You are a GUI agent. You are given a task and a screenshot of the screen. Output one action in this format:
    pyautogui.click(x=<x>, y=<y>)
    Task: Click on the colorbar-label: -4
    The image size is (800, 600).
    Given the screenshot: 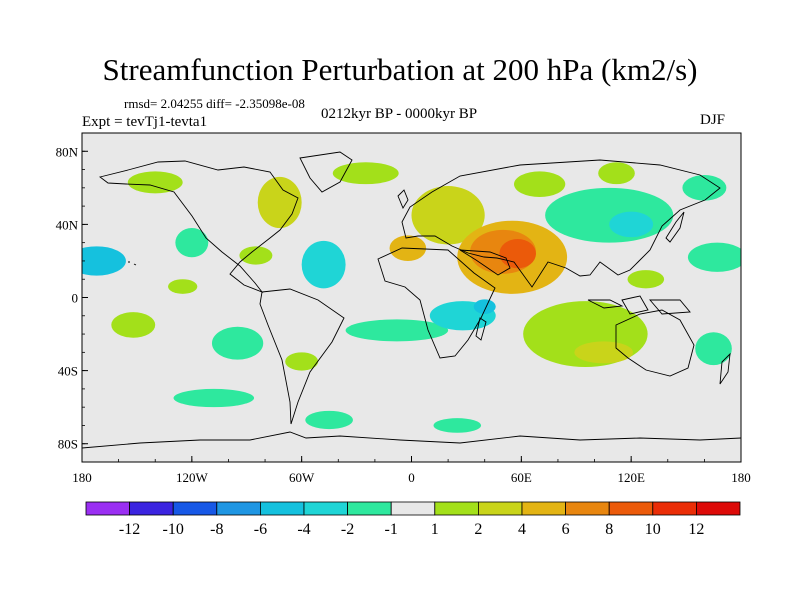 What is the action you would take?
    pyautogui.click(x=303, y=529)
    